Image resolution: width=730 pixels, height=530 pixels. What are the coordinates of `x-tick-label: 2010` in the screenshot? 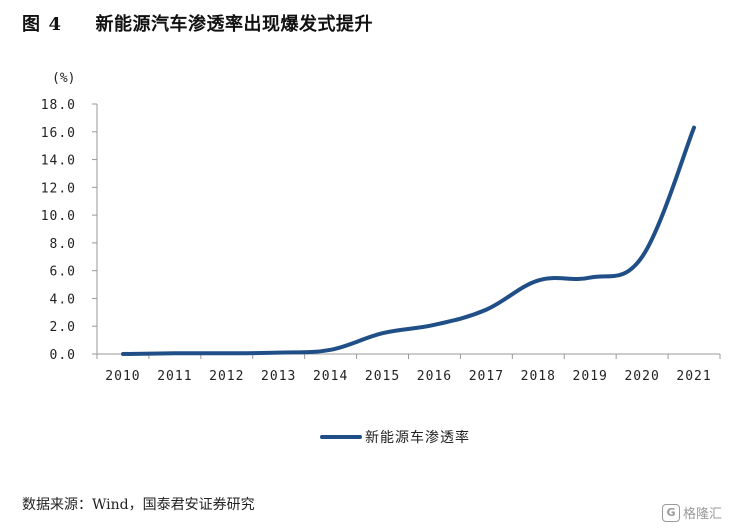 It's located at (122, 376).